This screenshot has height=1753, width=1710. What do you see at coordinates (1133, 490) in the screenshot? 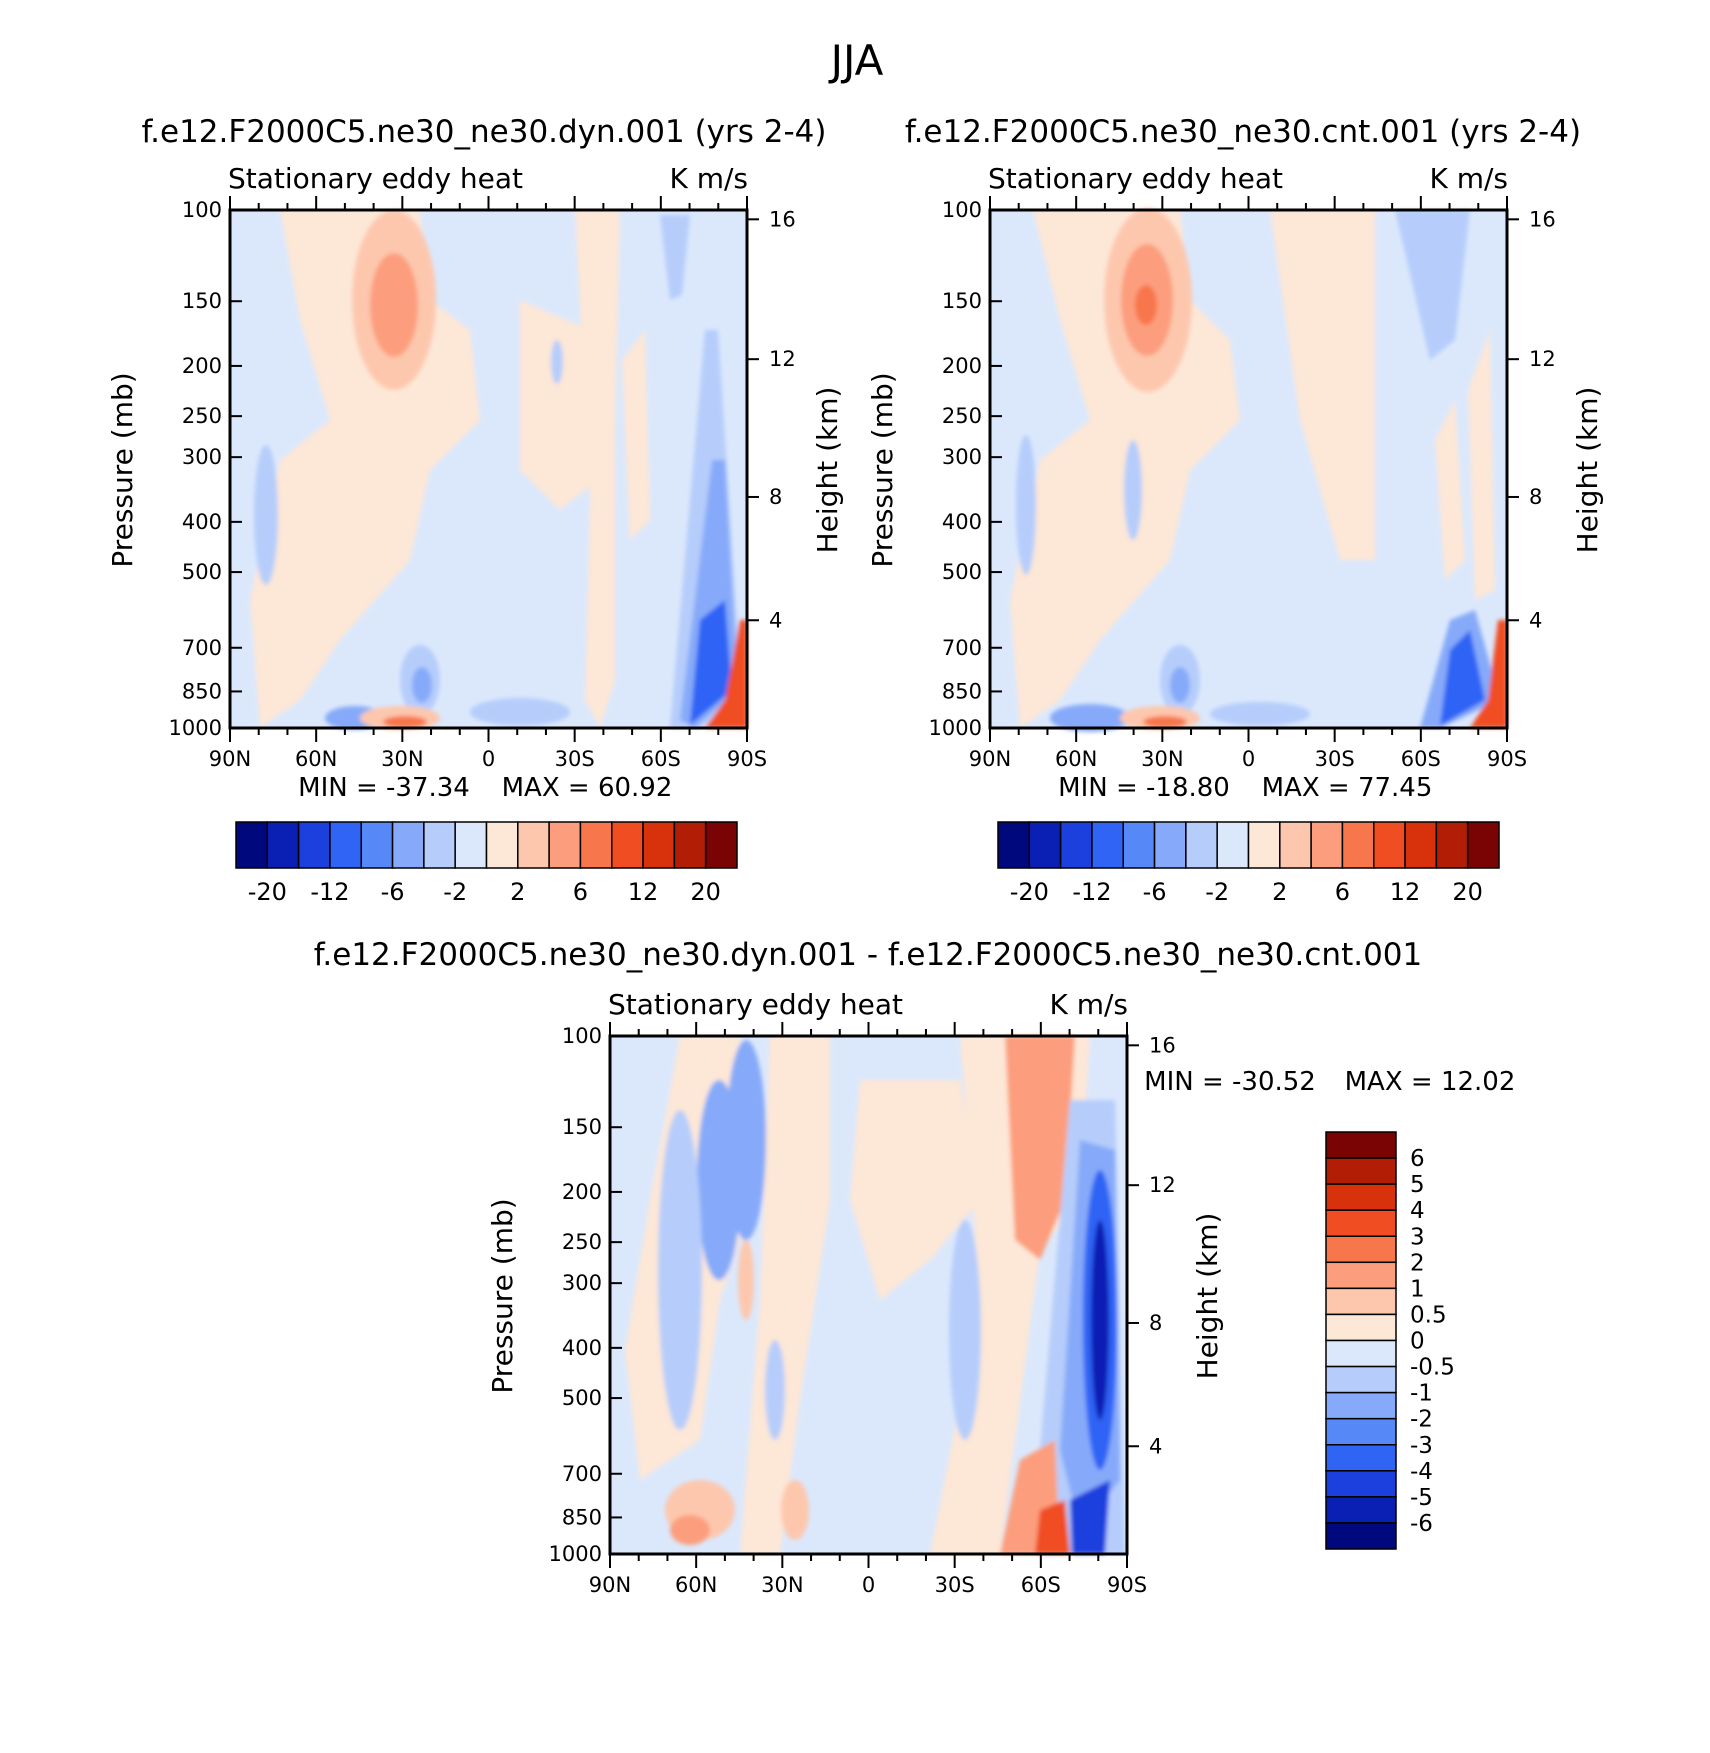
I see `cnt-neg-40n` at bounding box center [1133, 490].